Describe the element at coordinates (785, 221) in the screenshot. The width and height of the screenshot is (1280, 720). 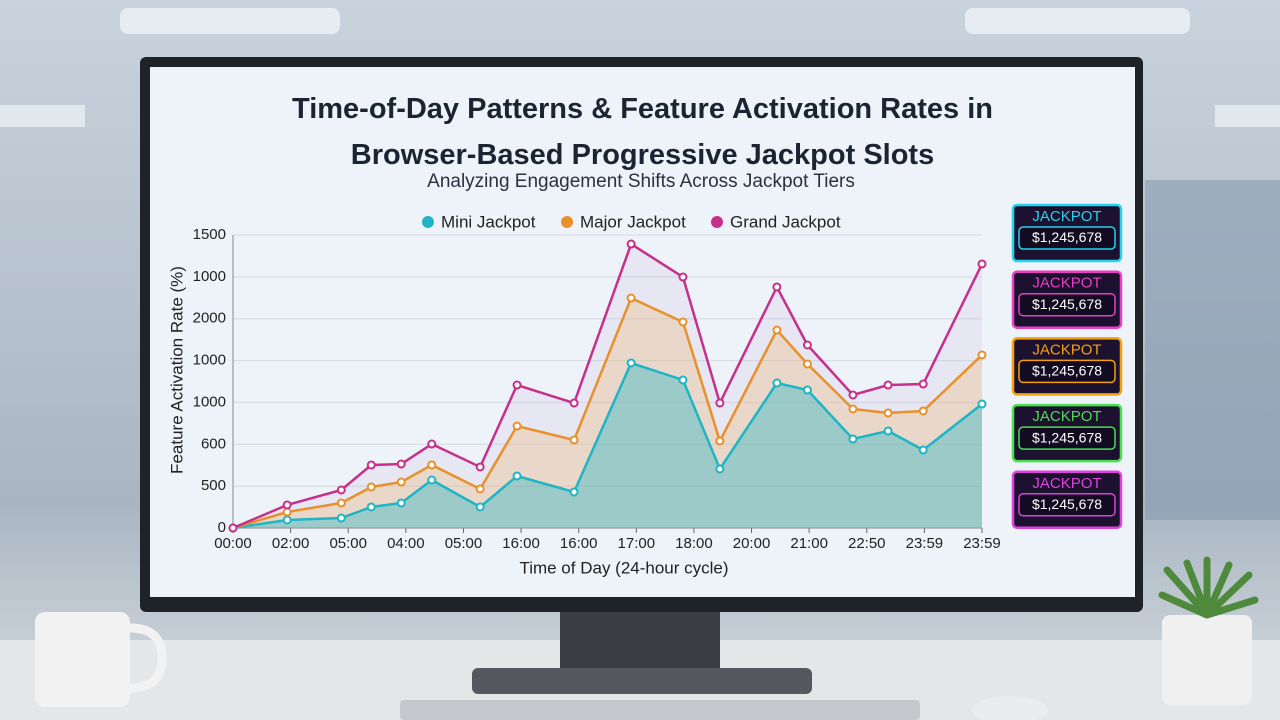
I see `legend-label: Grand Jackpot` at that location.